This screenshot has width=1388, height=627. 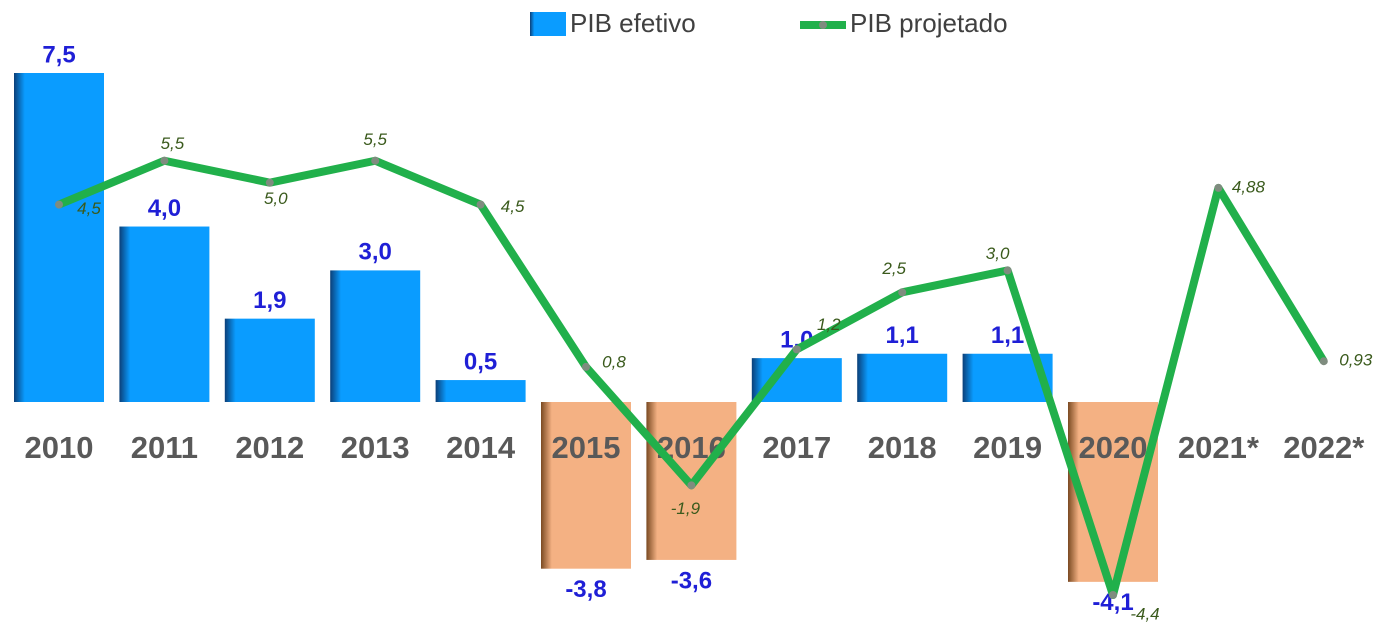 What do you see at coordinates (481, 447) in the screenshot?
I see `x-tick-label: 2014` at bounding box center [481, 447].